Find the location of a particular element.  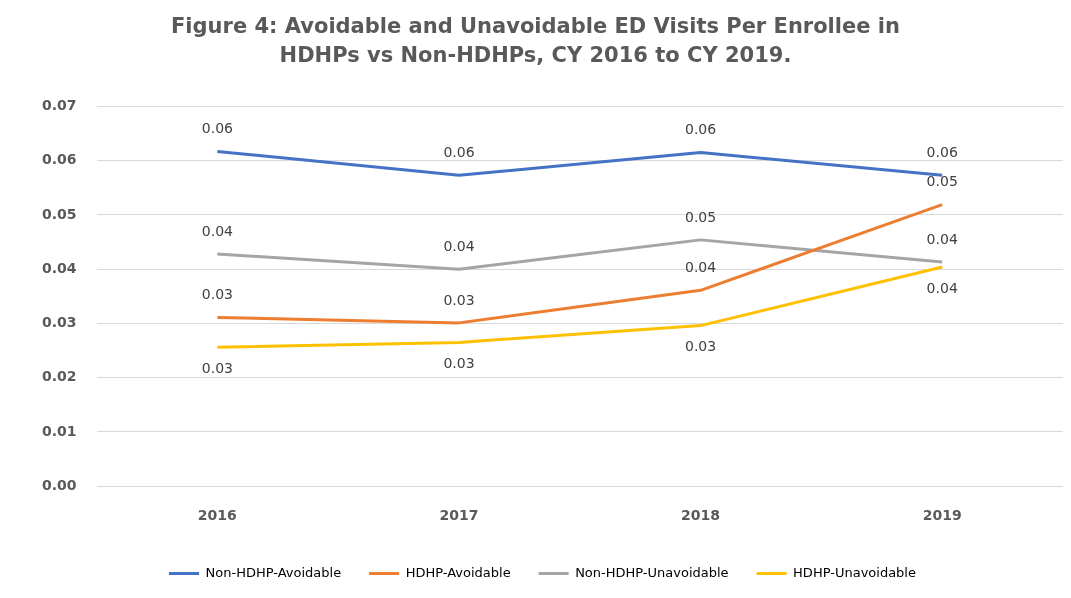

x-tick-label: 2018 is located at coordinates (701, 515).